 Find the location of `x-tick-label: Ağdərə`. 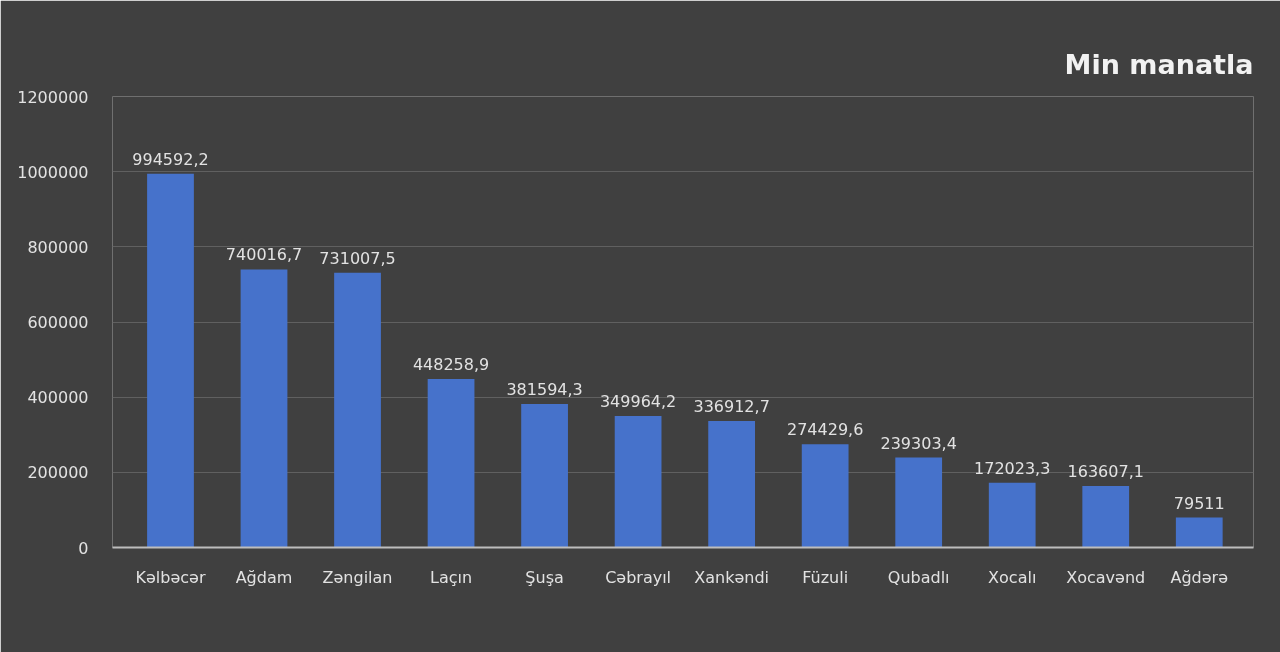

x-tick-label: Ağdərə is located at coordinates (1199, 577).